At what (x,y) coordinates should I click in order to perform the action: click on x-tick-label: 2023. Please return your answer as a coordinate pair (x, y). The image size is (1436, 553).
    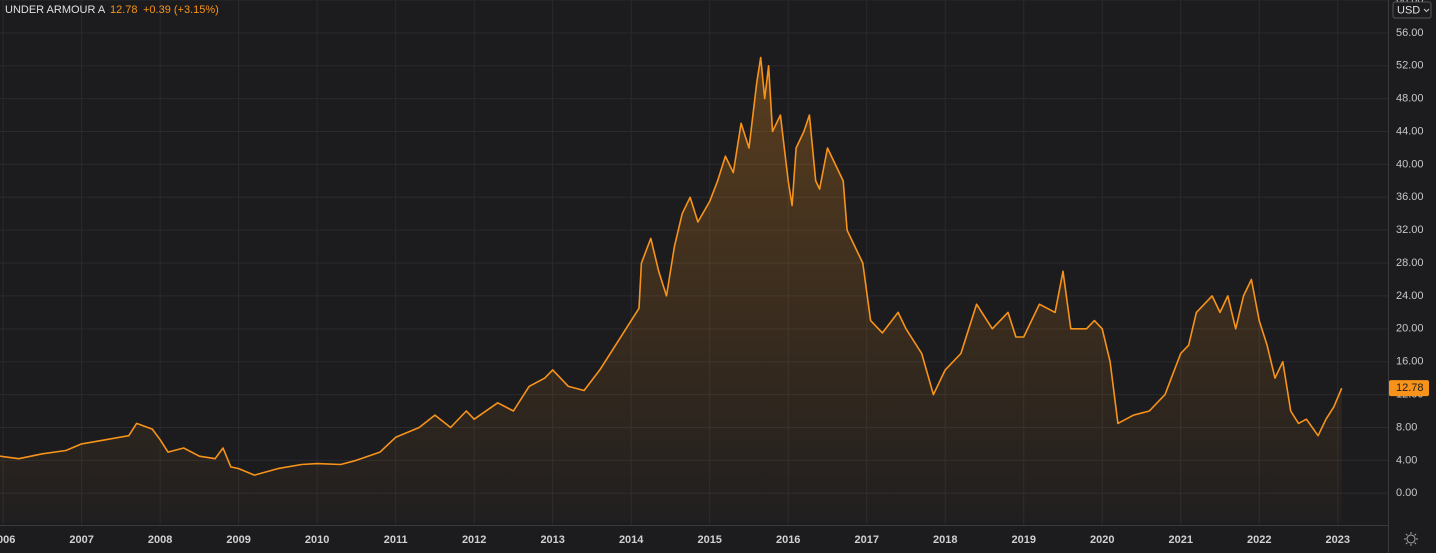
    Looking at the image, I should click on (1338, 540).